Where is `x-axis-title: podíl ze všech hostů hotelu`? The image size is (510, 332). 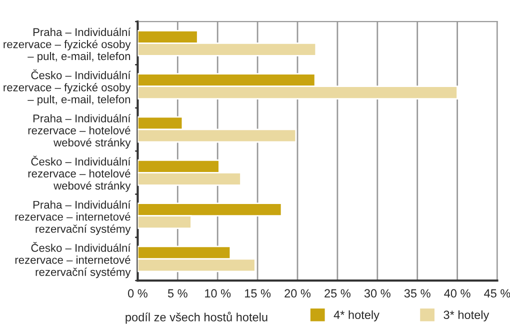 x-axis-title: podíl ze všech hostů hotelu is located at coordinates (197, 318).